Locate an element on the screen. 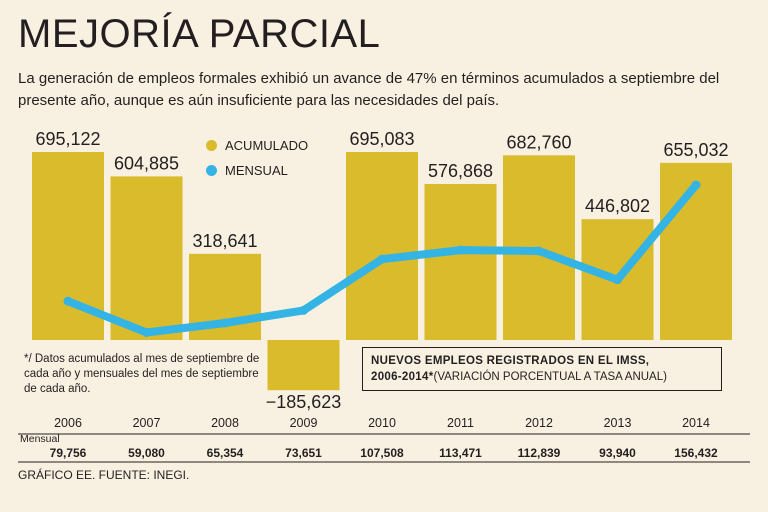  bar-value-label-2009: −185,623 is located at coordinates (304, 402).